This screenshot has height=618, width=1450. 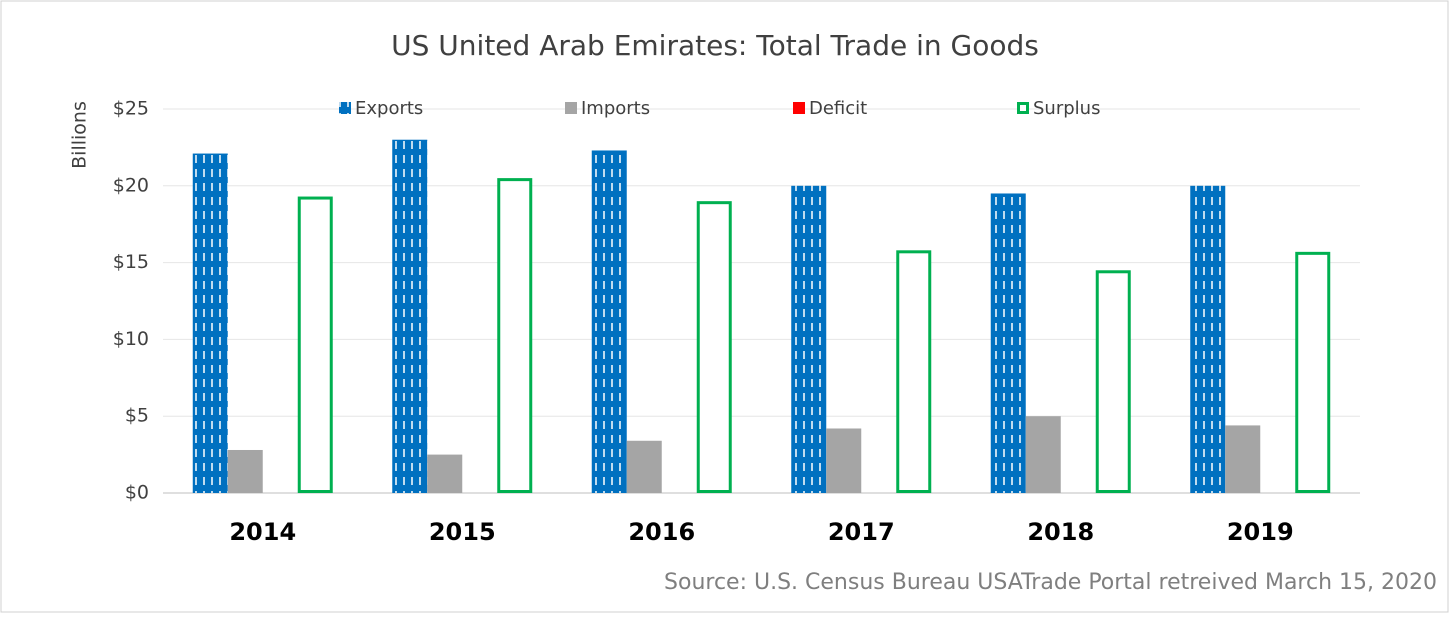 What do you see at coordinates (131, 262) in the screenshot?
I see `y-tick-label: $15` at bounding box center [131, 262].